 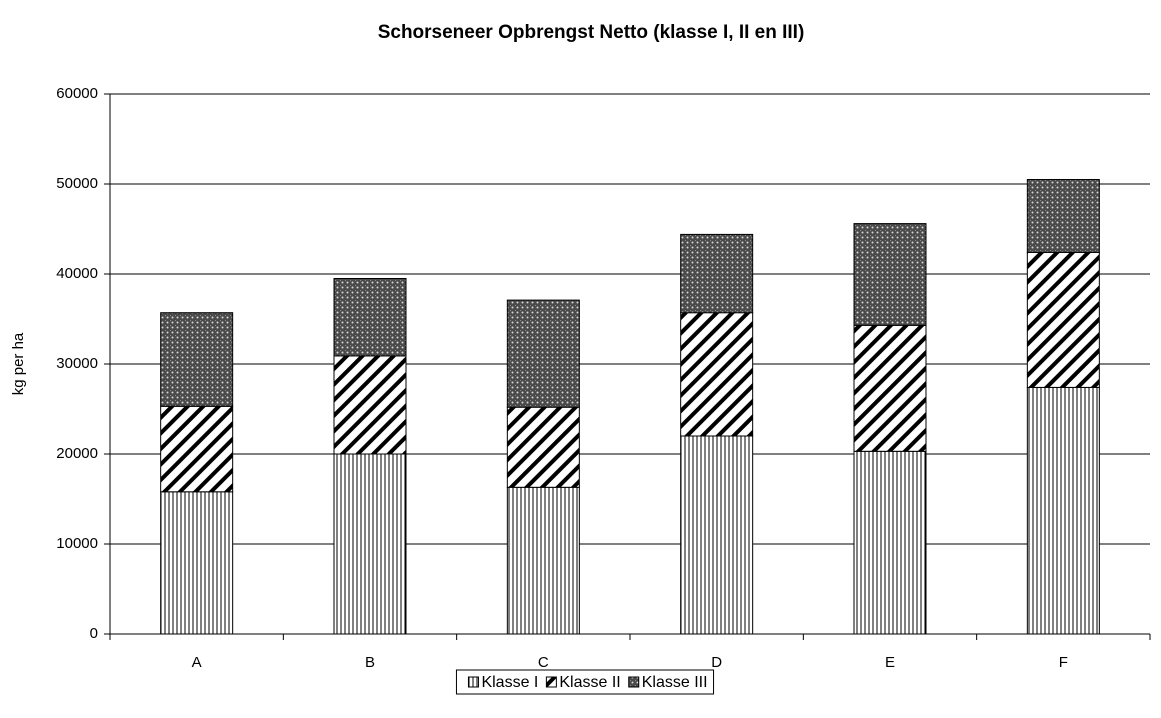 What do you see at coordinates (197, 662) in the screenshot?
I see `x-tick-label: A` at bounding box center [197, 662].